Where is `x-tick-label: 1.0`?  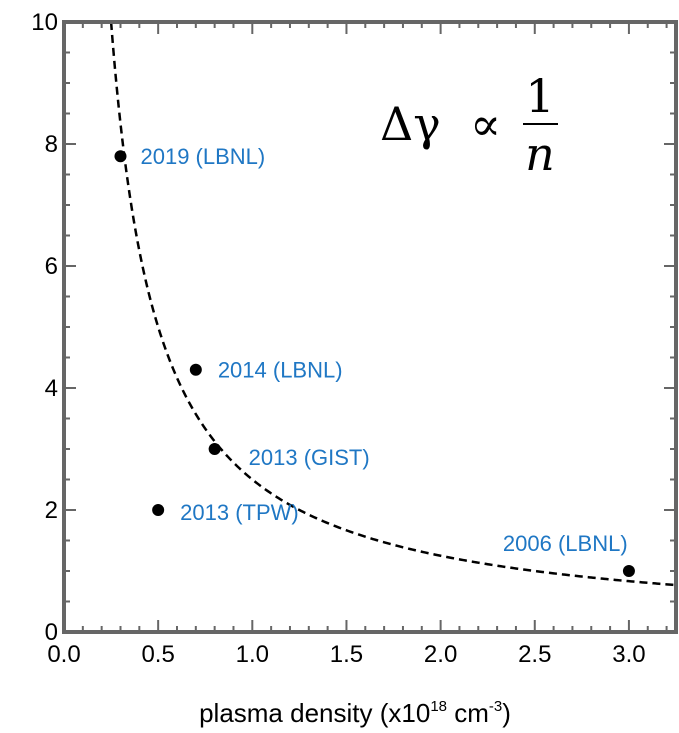 x-tick-label: 1.0 is located at coordinates (252, 654).